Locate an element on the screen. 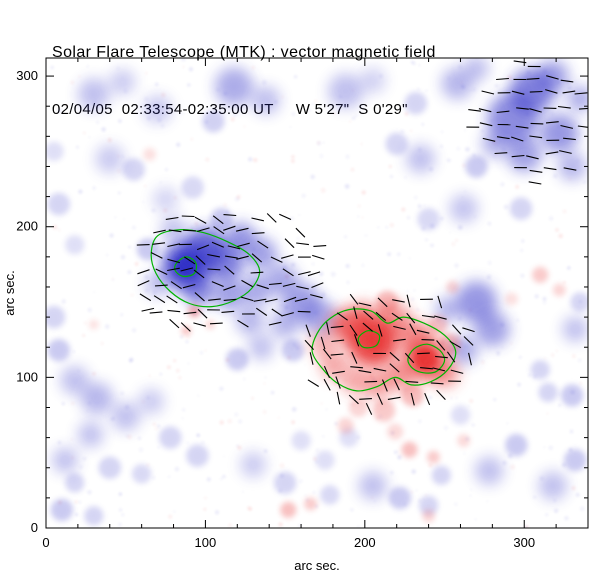  y-tick-label: 0 is located at coordinates (34, 527).